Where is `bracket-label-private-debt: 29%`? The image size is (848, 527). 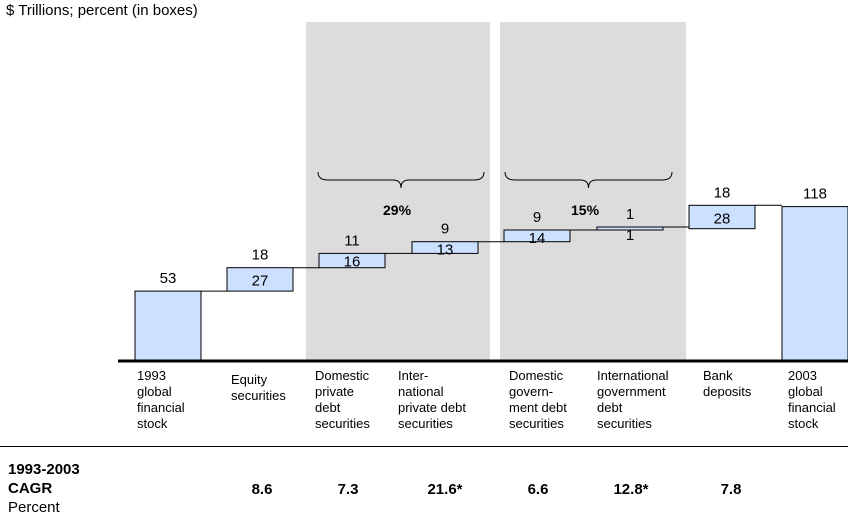
bracket-label-private-debt: 29% is located at coordinates (397, 210).